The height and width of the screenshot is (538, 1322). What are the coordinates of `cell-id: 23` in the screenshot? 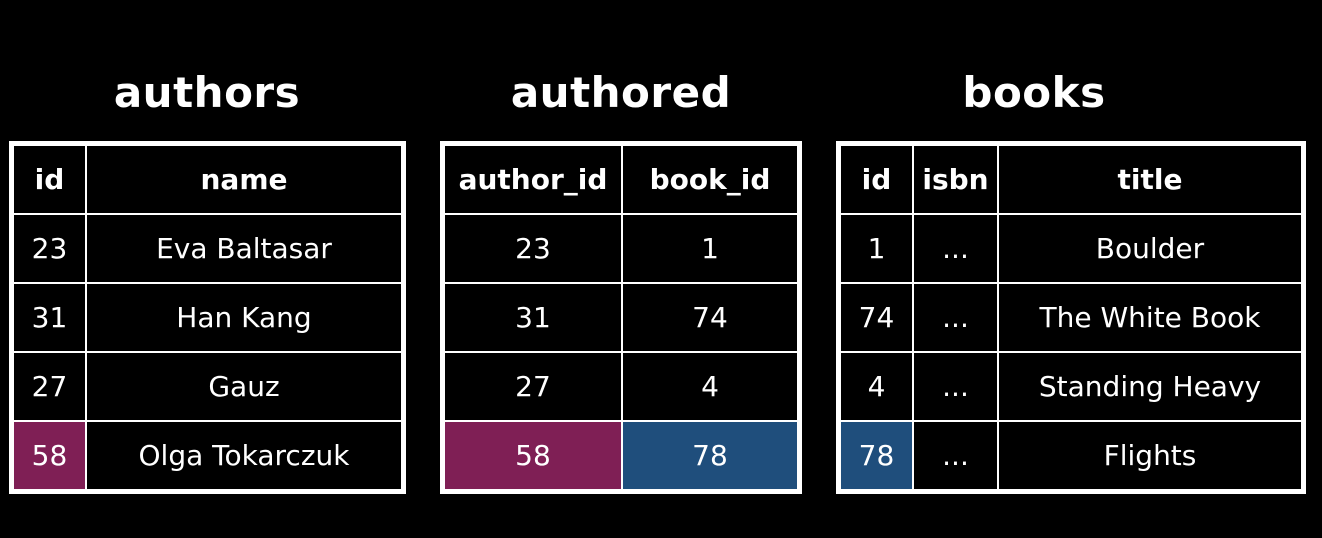 It's located at (50, 248).